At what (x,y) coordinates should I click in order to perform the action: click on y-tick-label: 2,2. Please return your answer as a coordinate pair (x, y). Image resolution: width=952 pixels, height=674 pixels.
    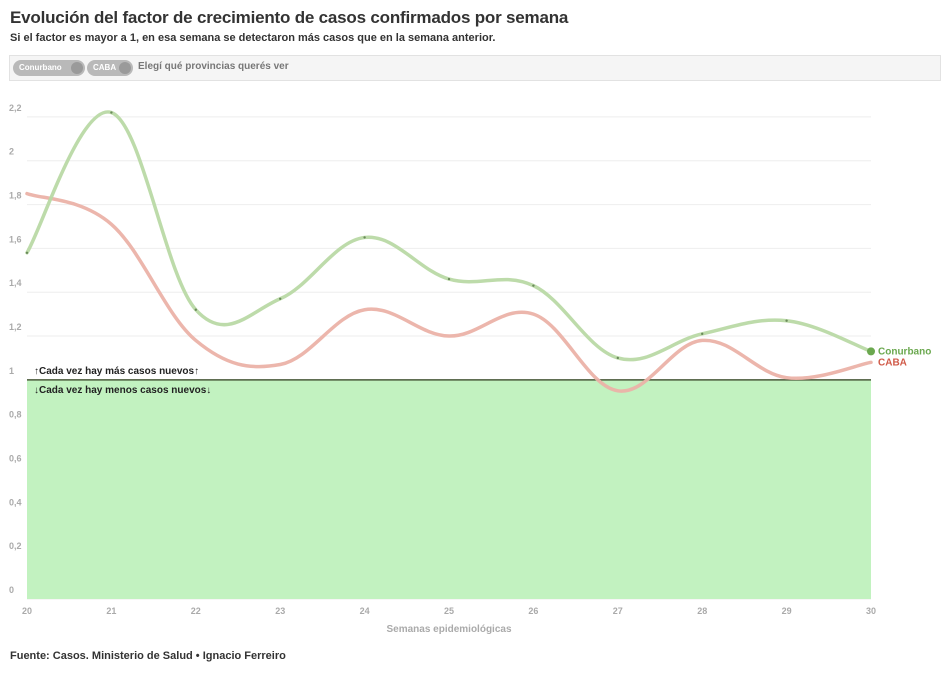
    Looking at the image, I should click on (15, 108).